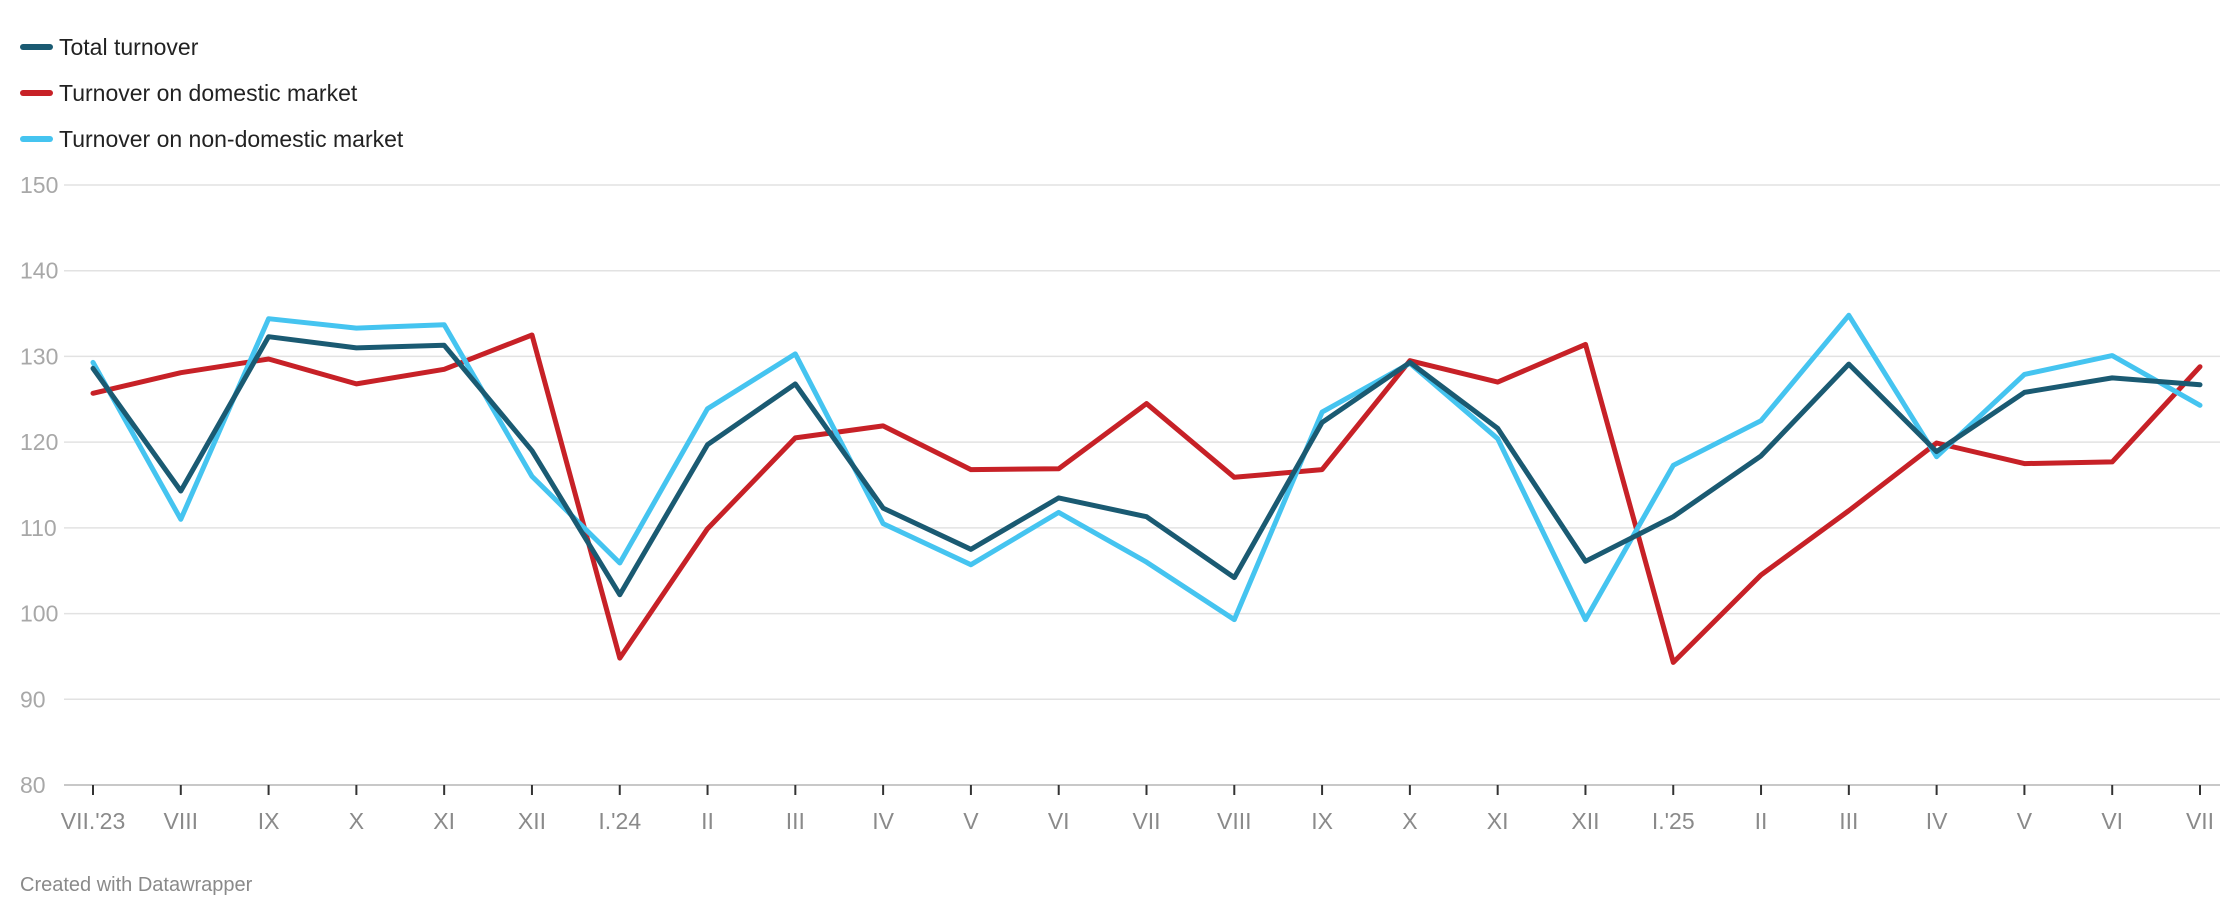  I want to click on y-tick-label: 150, so click(39, 185).